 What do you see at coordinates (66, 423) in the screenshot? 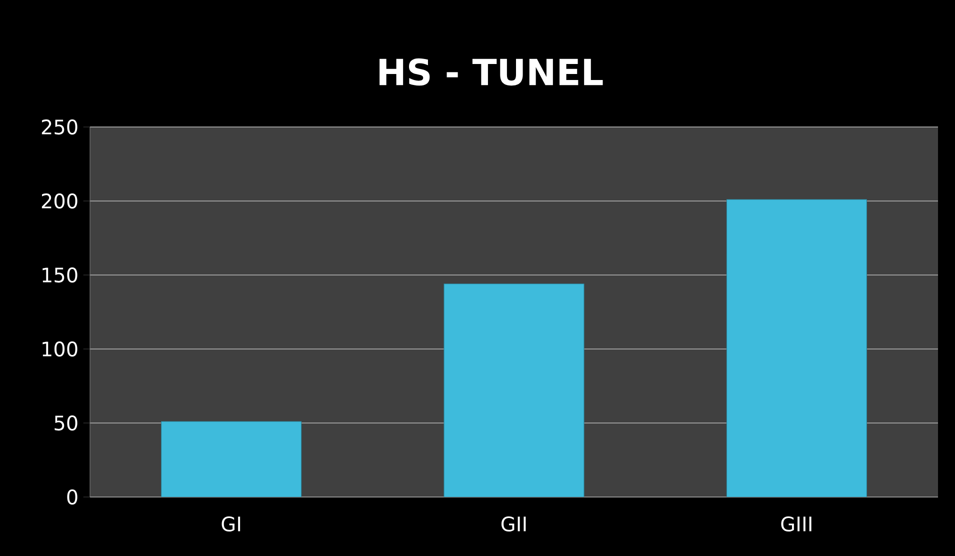
I see `y-tick-label: 50` at bounding box center [66, 423].